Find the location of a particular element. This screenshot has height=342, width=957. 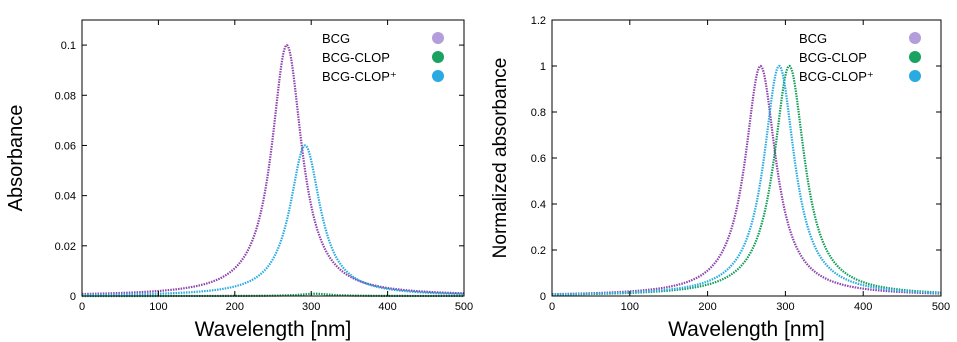

y-axis-title: Normalized absorbance is located at coordinates (500, 158).